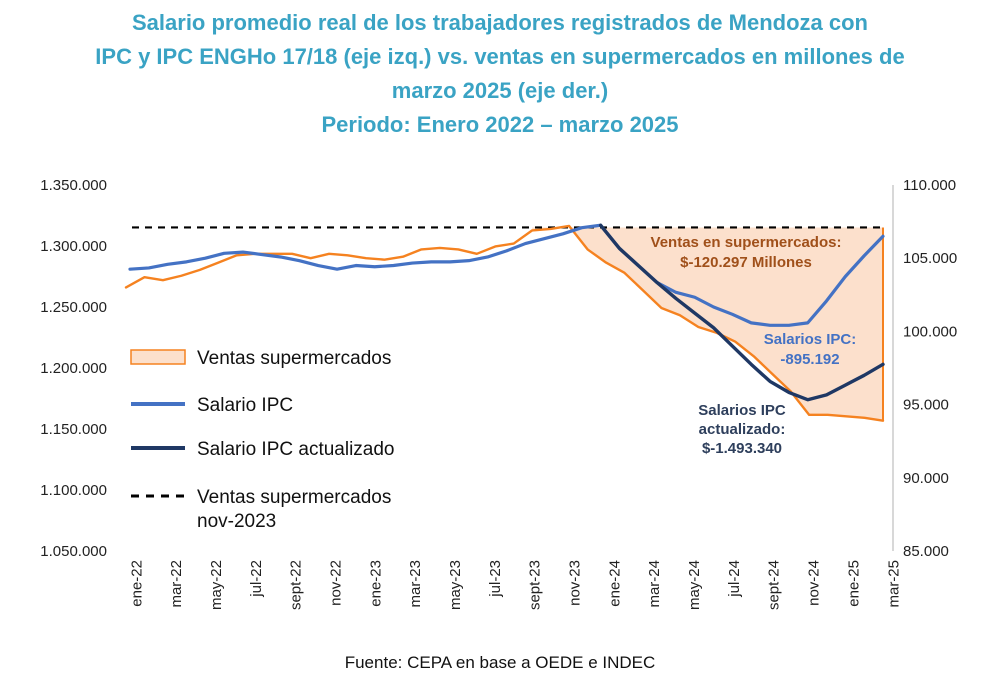  Describe the element at coordinates (455, 585) in the screenshot. I see `x-tick-label: may-23` at that location.